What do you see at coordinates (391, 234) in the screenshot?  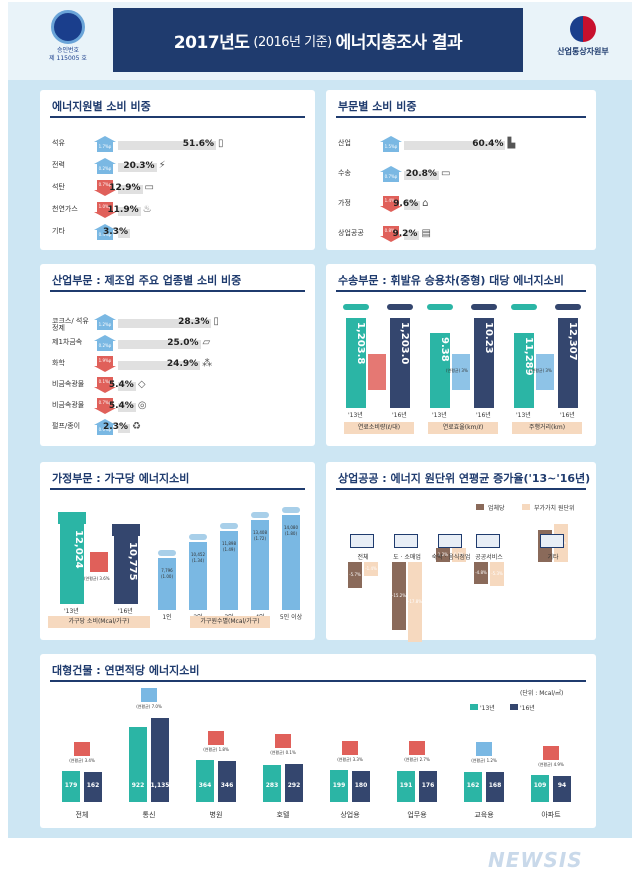 I see `decrease-arrow-icon: 0.8%p` at bounding box center [391, 234].